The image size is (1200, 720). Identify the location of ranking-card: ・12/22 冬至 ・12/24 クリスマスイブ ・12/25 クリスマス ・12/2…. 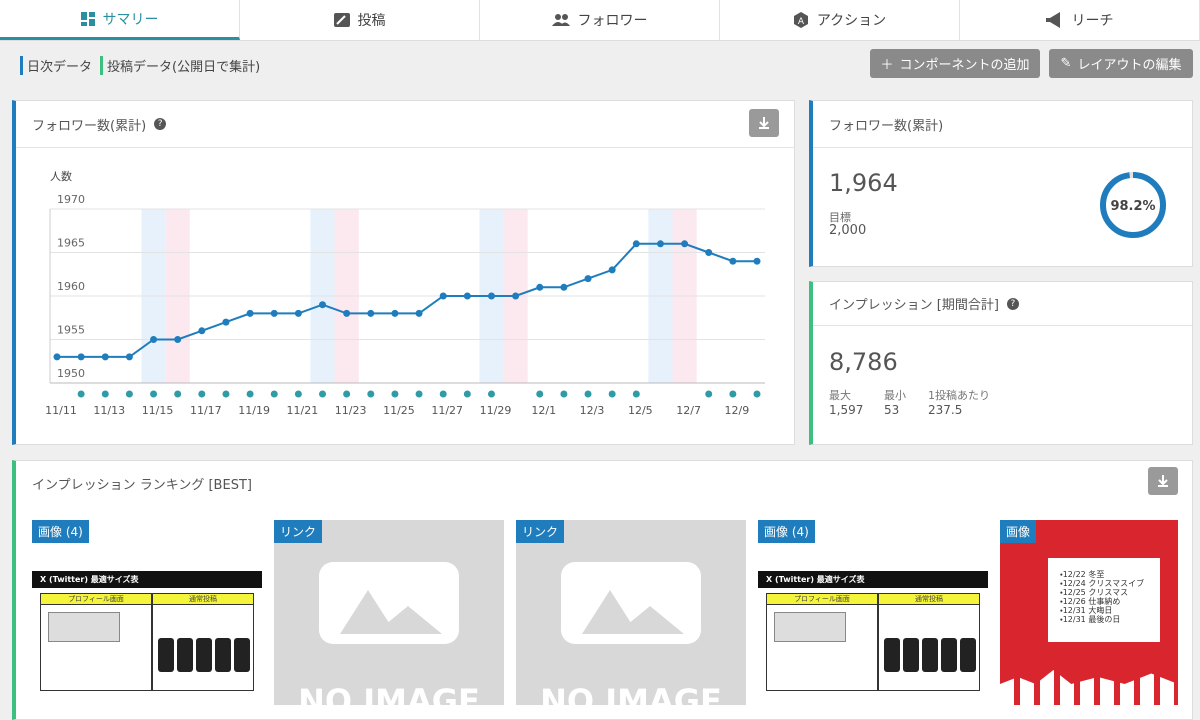
(1089, 612).